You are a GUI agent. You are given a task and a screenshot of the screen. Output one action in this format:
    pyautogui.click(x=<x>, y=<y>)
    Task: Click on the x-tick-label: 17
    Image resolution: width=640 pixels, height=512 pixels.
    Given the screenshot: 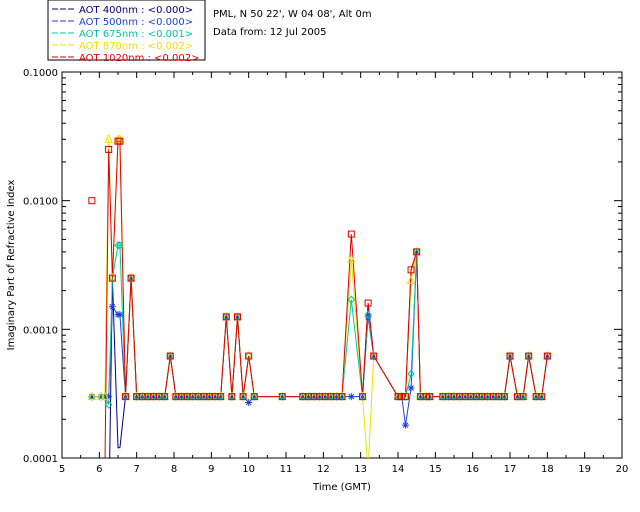 What is the action you would take?
    pyautogui.click(x=510, y=469)
    